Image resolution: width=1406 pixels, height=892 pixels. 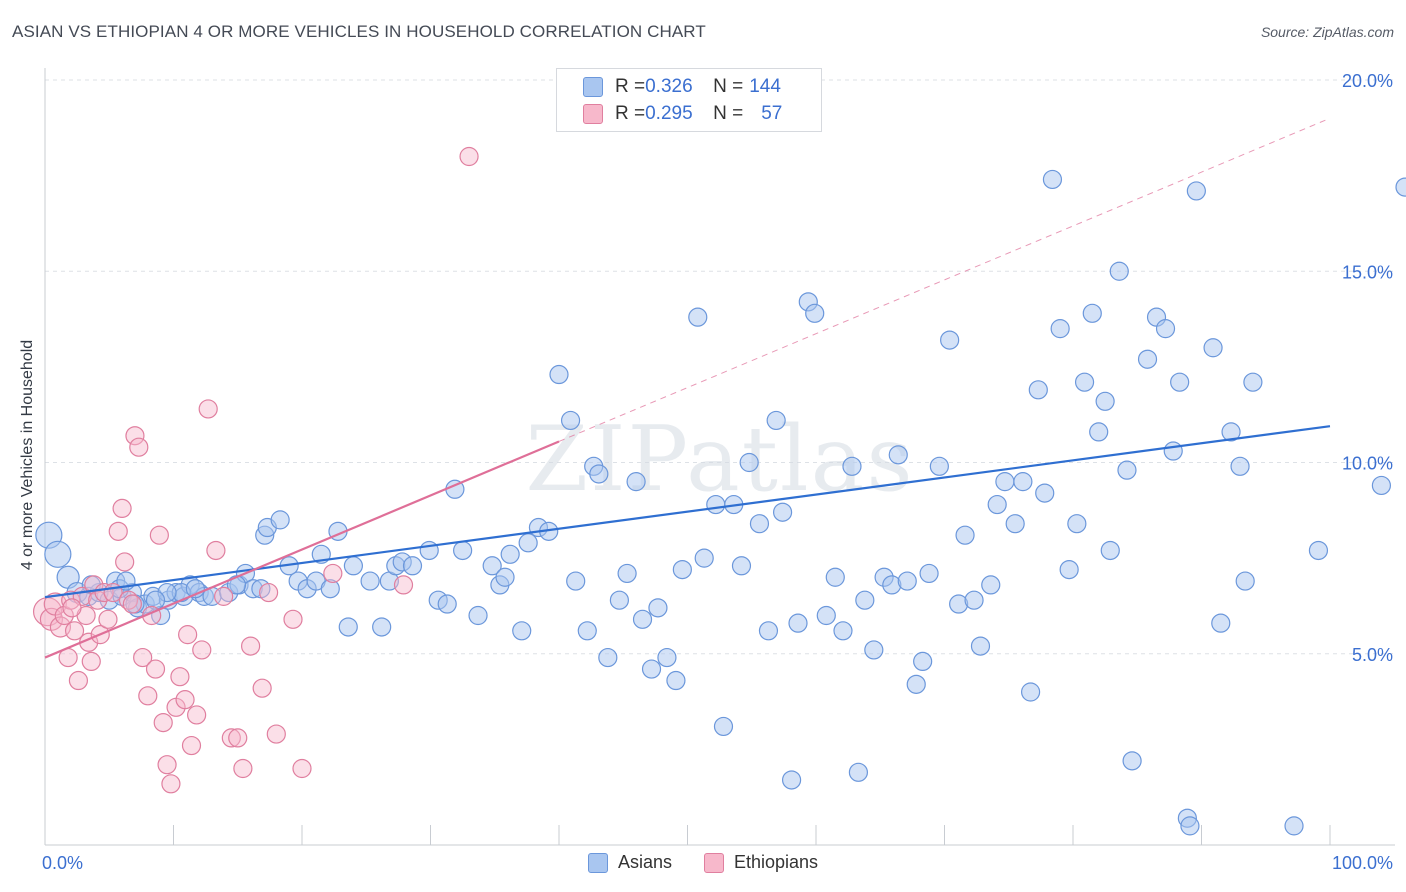 I want to click on legend-n-value: 144, so click(x=765, y=86).